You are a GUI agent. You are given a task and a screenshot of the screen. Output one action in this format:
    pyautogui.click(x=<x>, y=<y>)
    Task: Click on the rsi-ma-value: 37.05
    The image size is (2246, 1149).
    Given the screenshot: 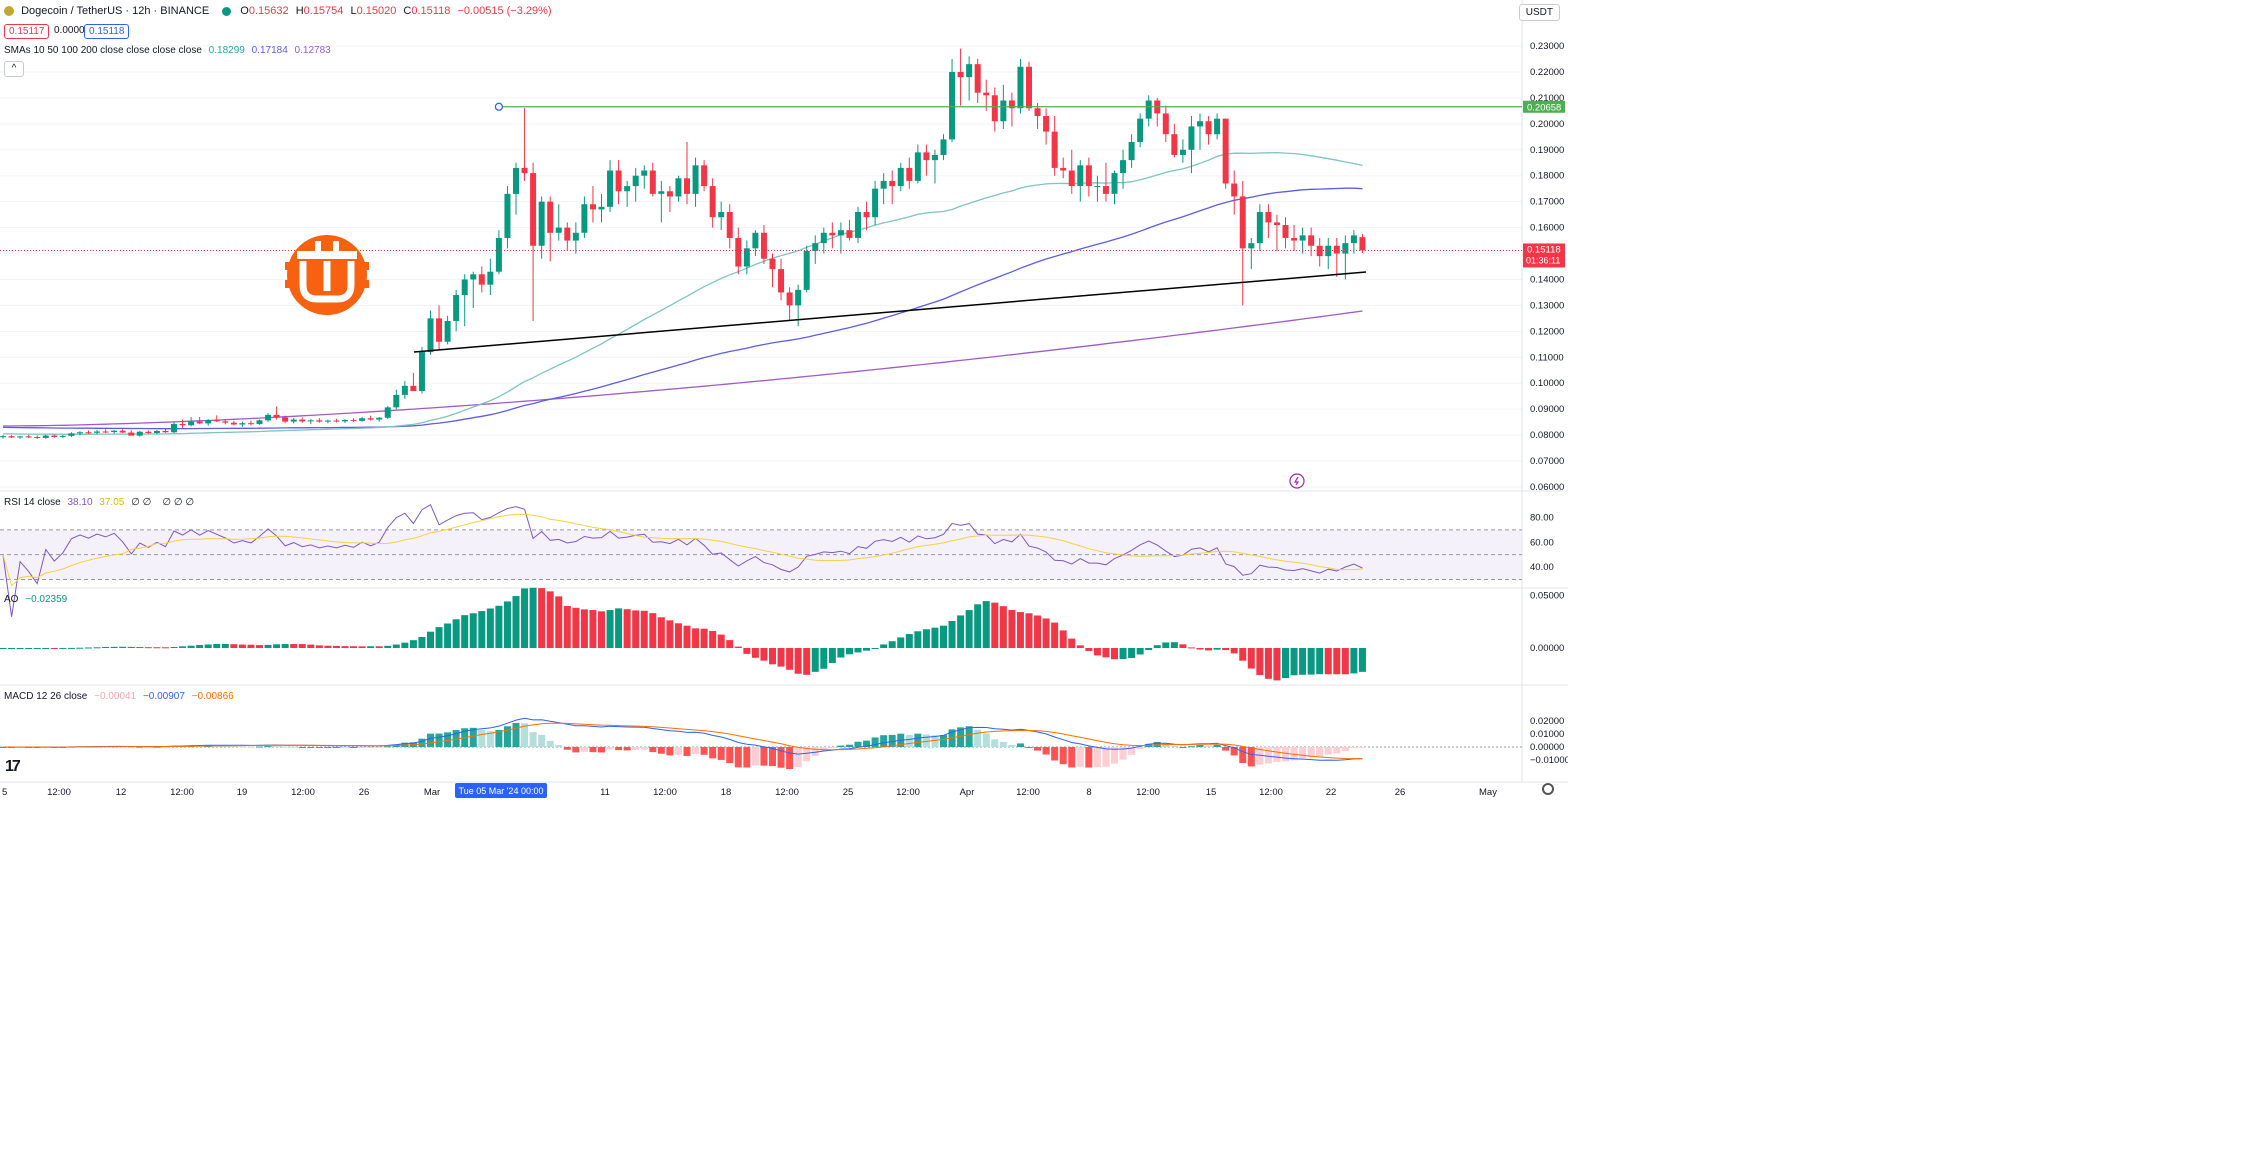 What is the action you would take?
    pyautogui.click(x=112, y=502)
    